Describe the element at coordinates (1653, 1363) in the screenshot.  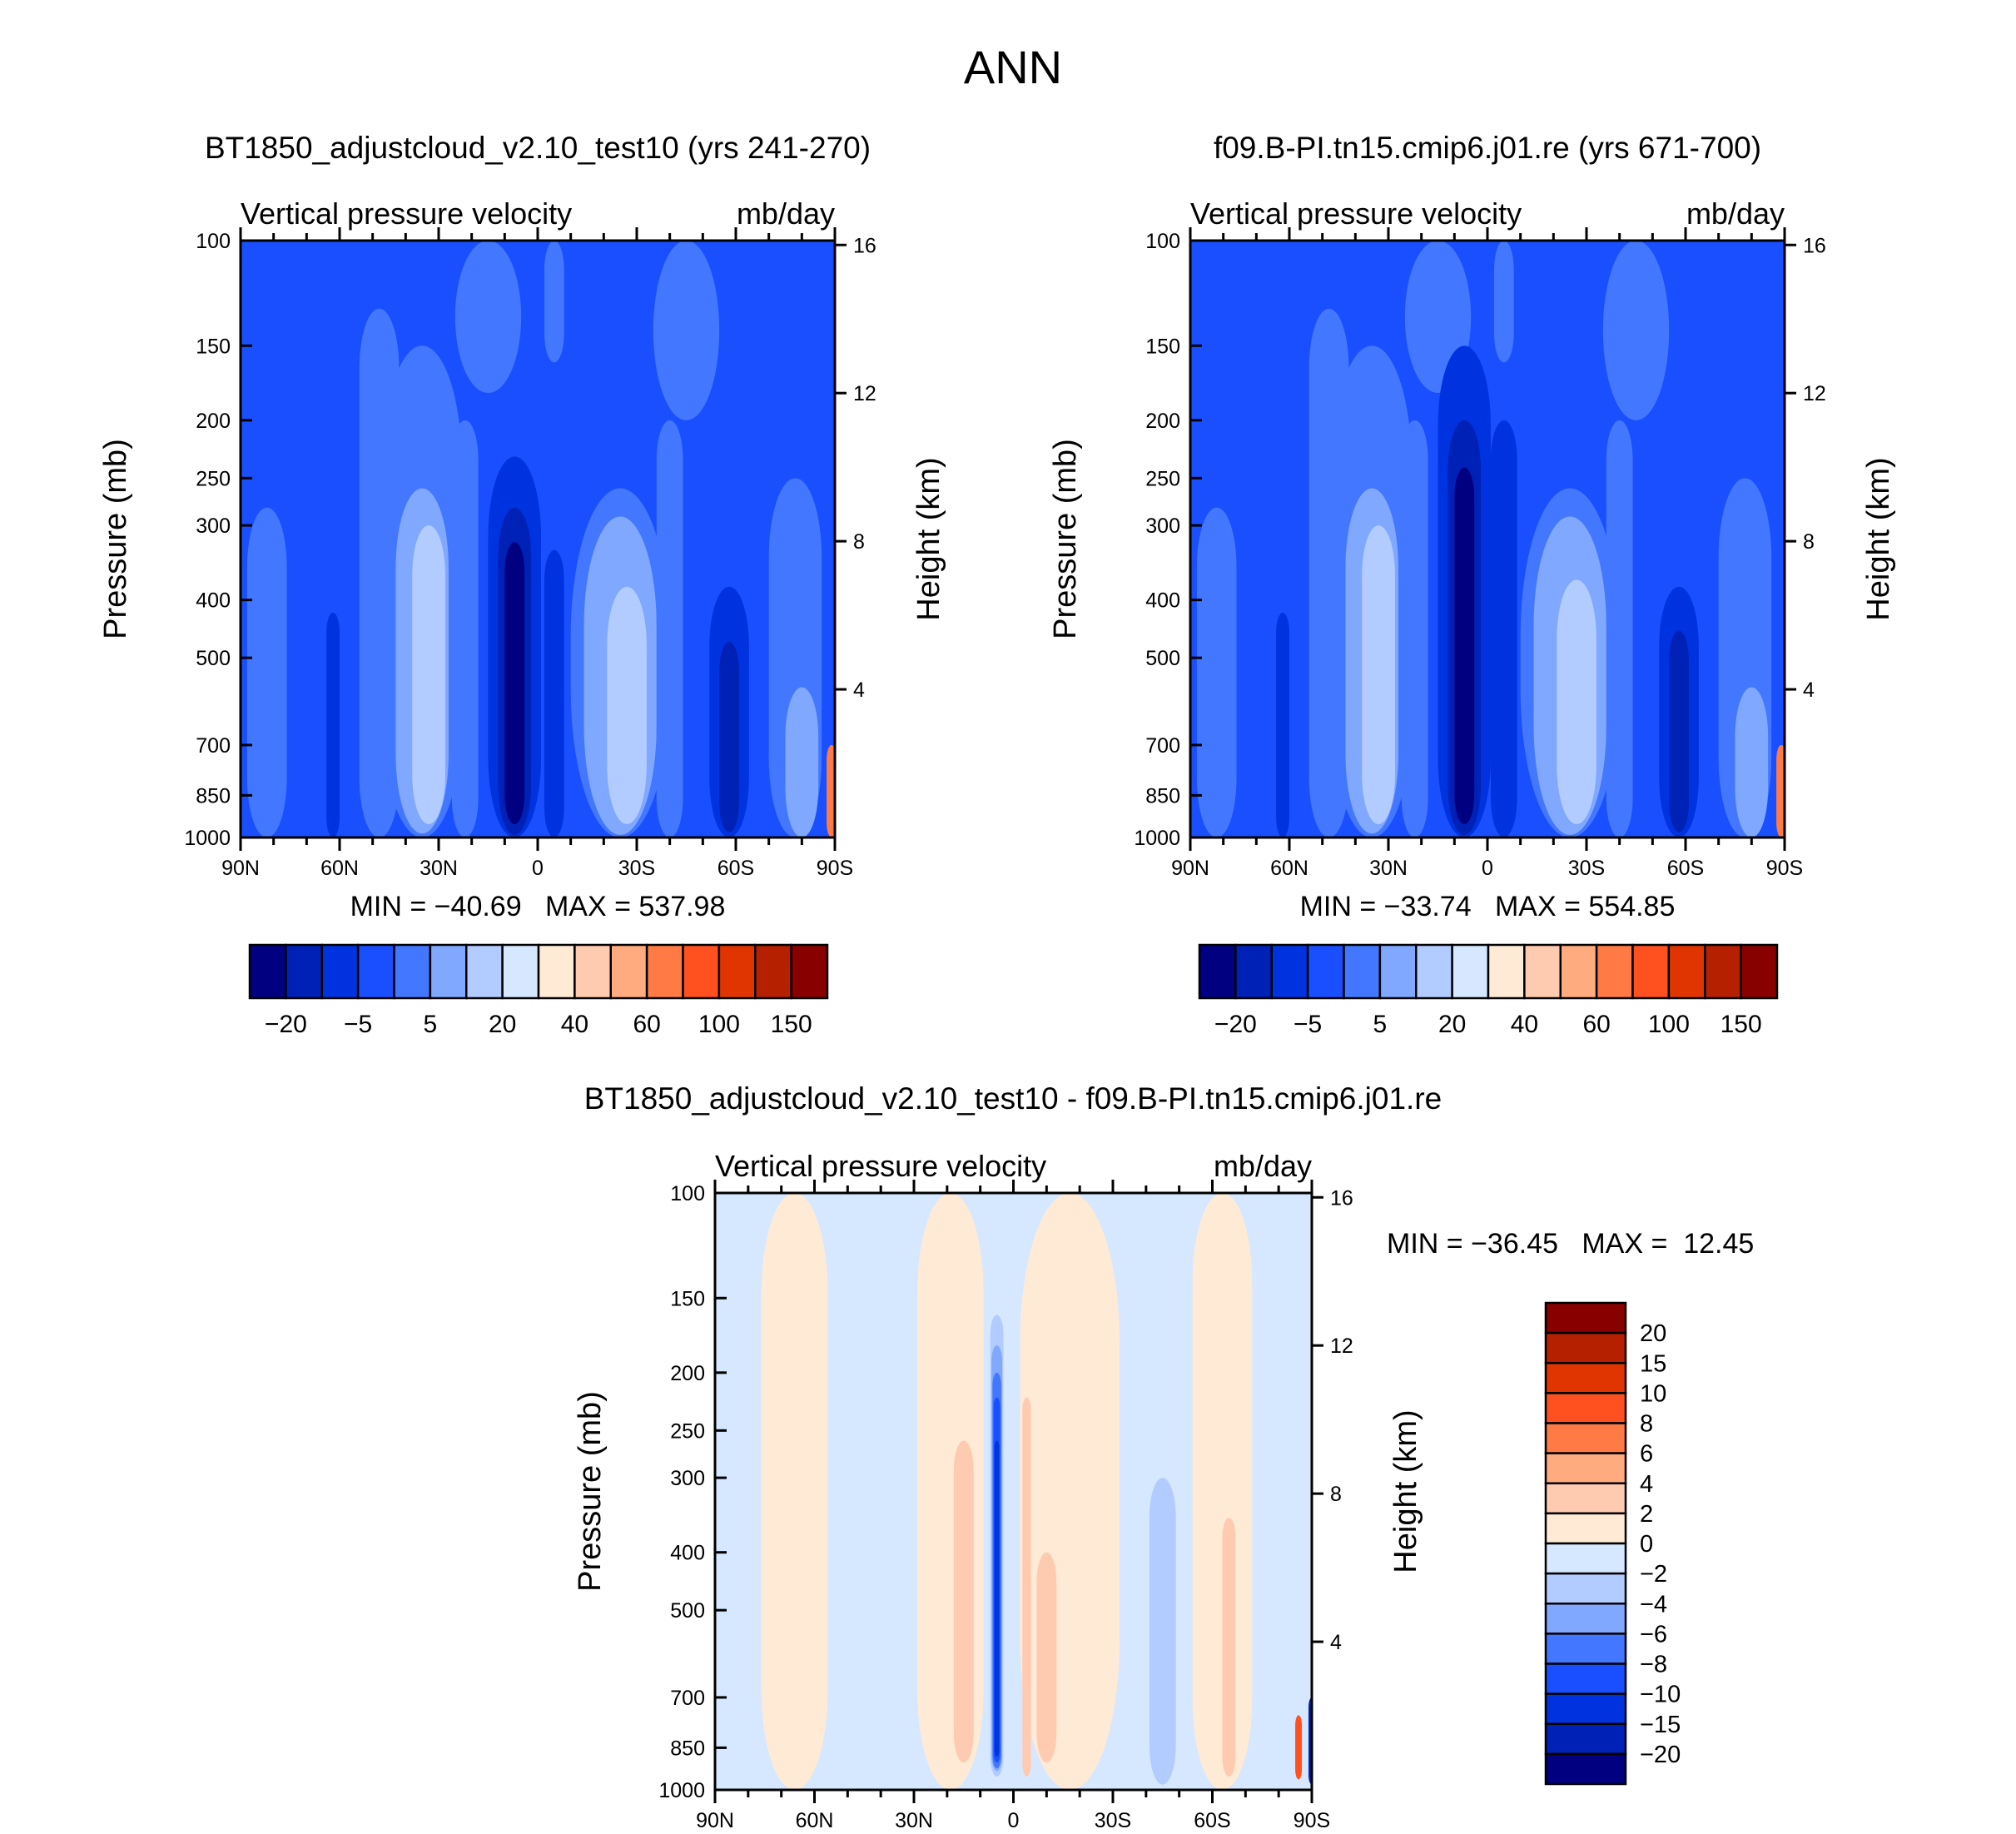
I see `colorbar-label: 15` at that location.